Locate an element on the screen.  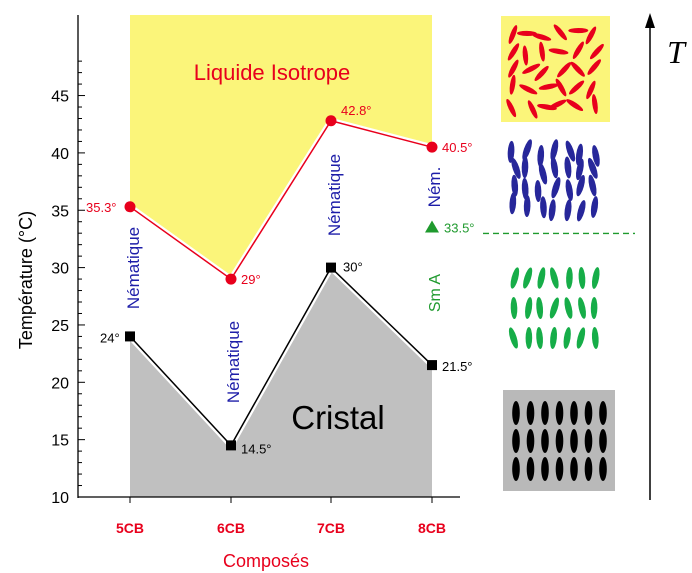
temperature-arrow-head is located at coordinates (650, 20).